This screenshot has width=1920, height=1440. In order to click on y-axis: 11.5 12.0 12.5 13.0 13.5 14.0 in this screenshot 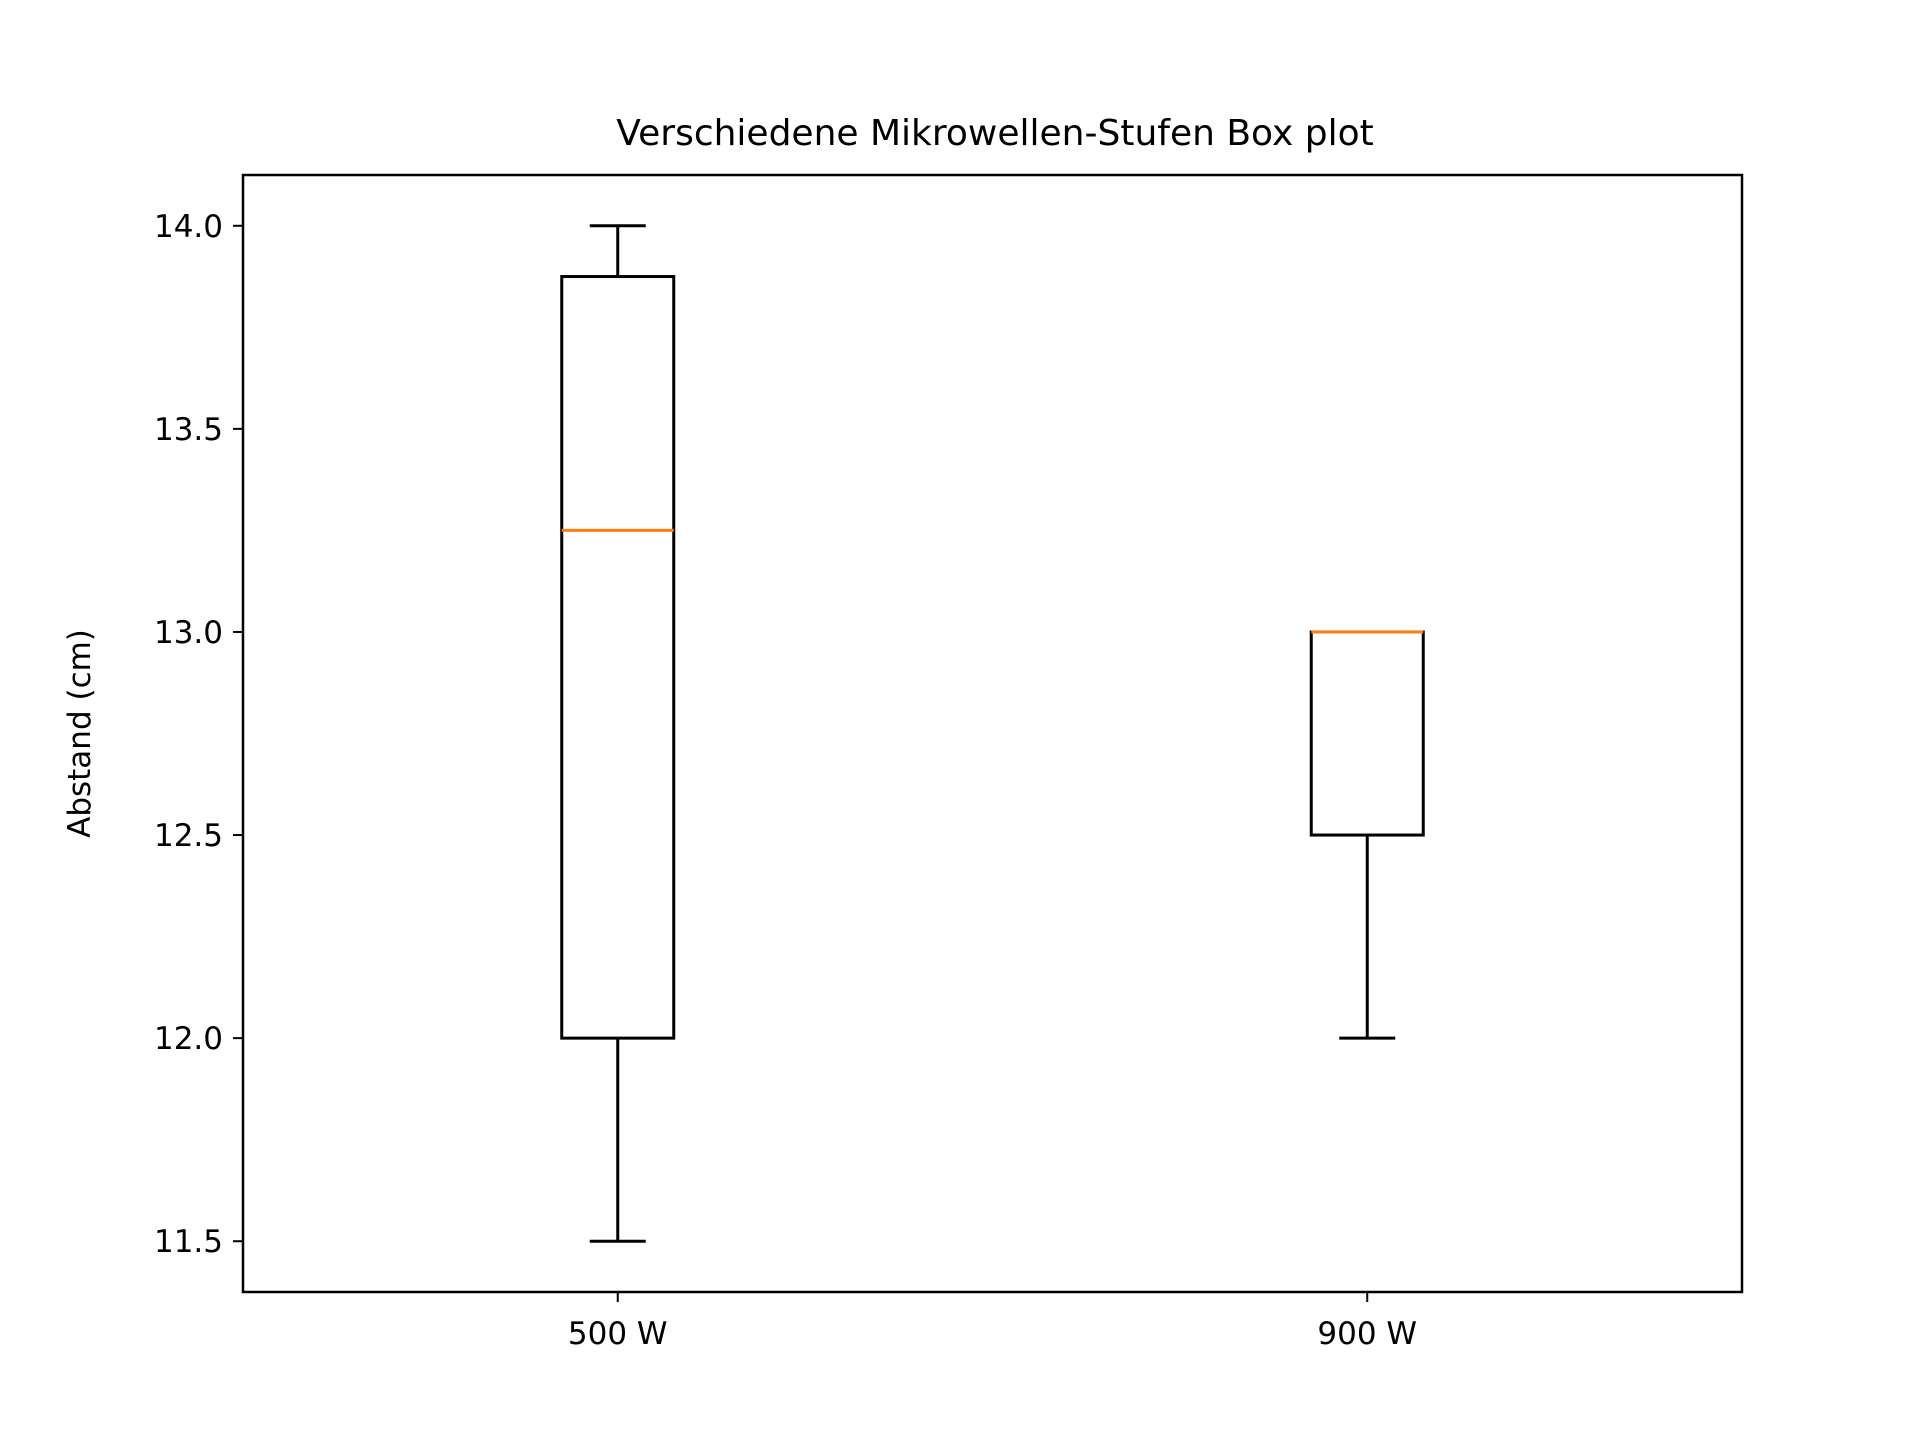, I will do `click(198, 734)`.